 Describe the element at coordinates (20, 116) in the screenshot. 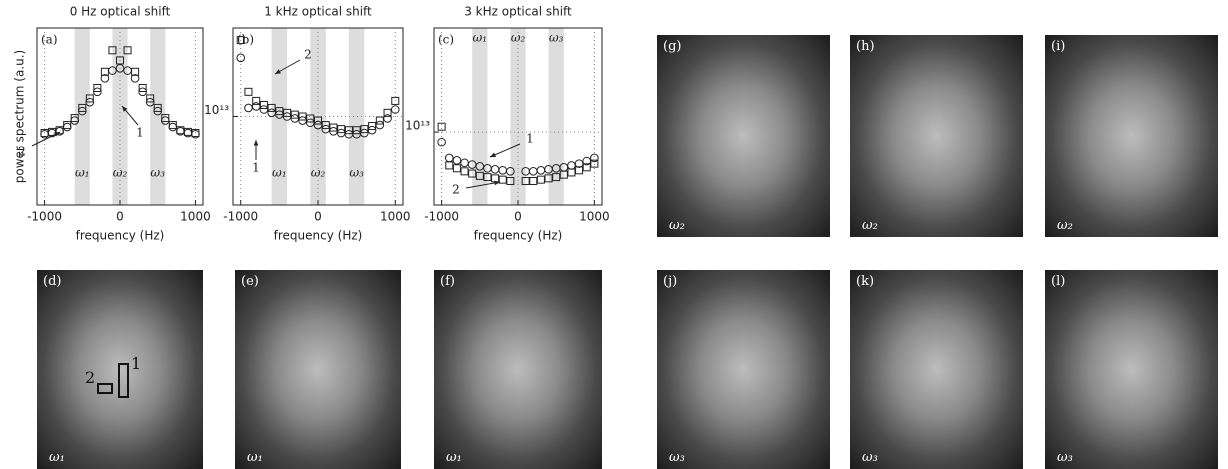

I see `y-axis-label: power spectrum (a.u.)` at that location.